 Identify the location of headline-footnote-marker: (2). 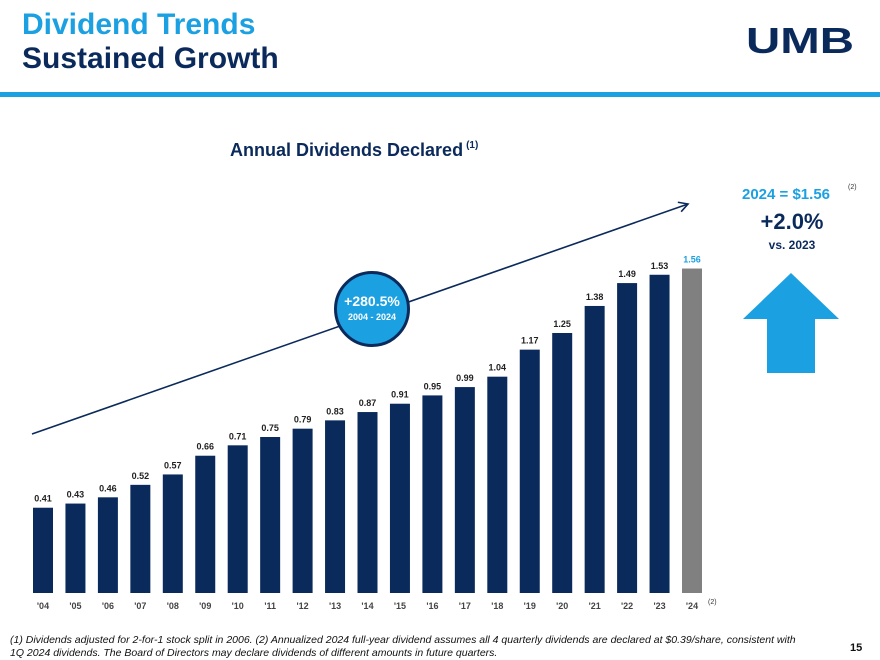
(852, 187).